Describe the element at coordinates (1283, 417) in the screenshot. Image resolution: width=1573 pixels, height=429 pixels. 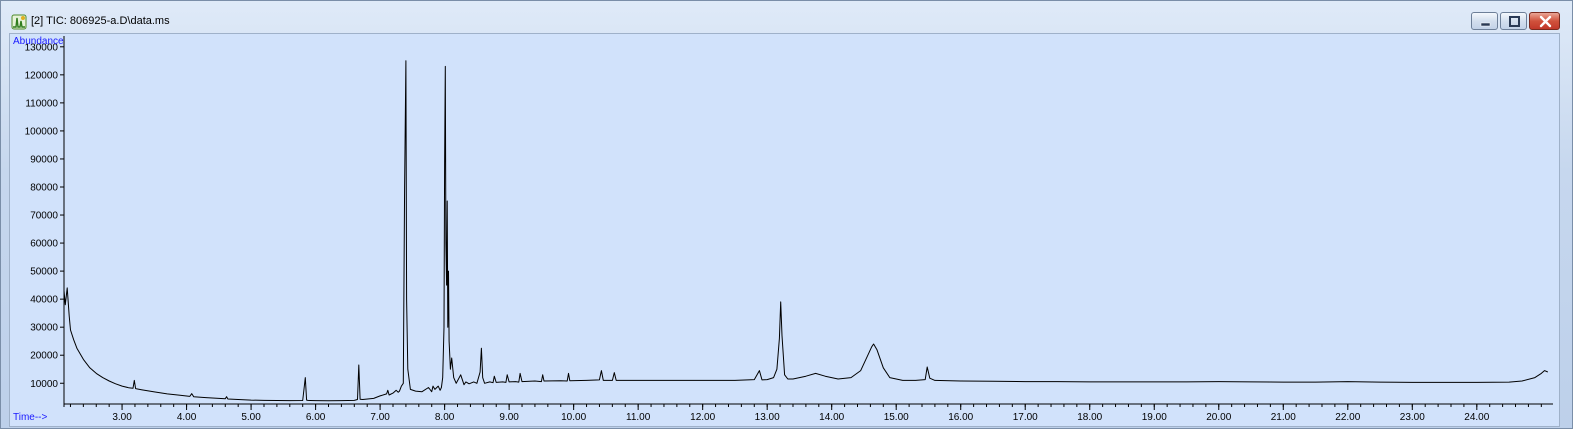
I see `x-tick-label: 21.00` at that location.